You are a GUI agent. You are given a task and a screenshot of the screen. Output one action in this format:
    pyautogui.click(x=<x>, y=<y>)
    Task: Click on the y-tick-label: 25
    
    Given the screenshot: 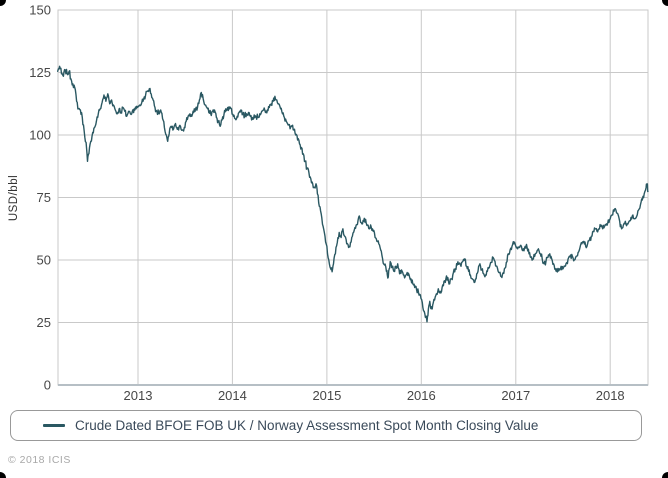 What is the action you would take?
    pyautogui.click(x=44, y=322)
    